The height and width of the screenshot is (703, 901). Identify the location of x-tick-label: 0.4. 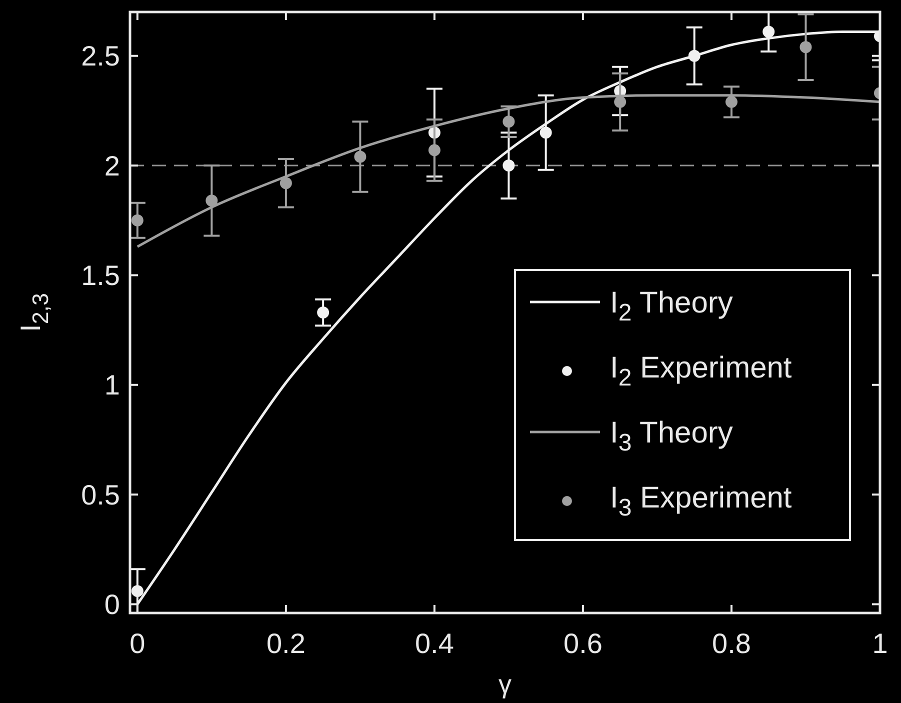
(434, 643).